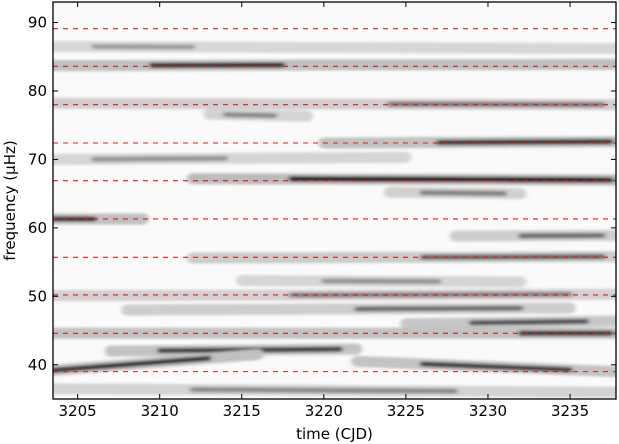 This screenshot has height=444, width=619. What do you see at coordinates (488, 411) in the screenshot?
I see `x-tick-label-5: 3230` at bounding box center [488, 411].